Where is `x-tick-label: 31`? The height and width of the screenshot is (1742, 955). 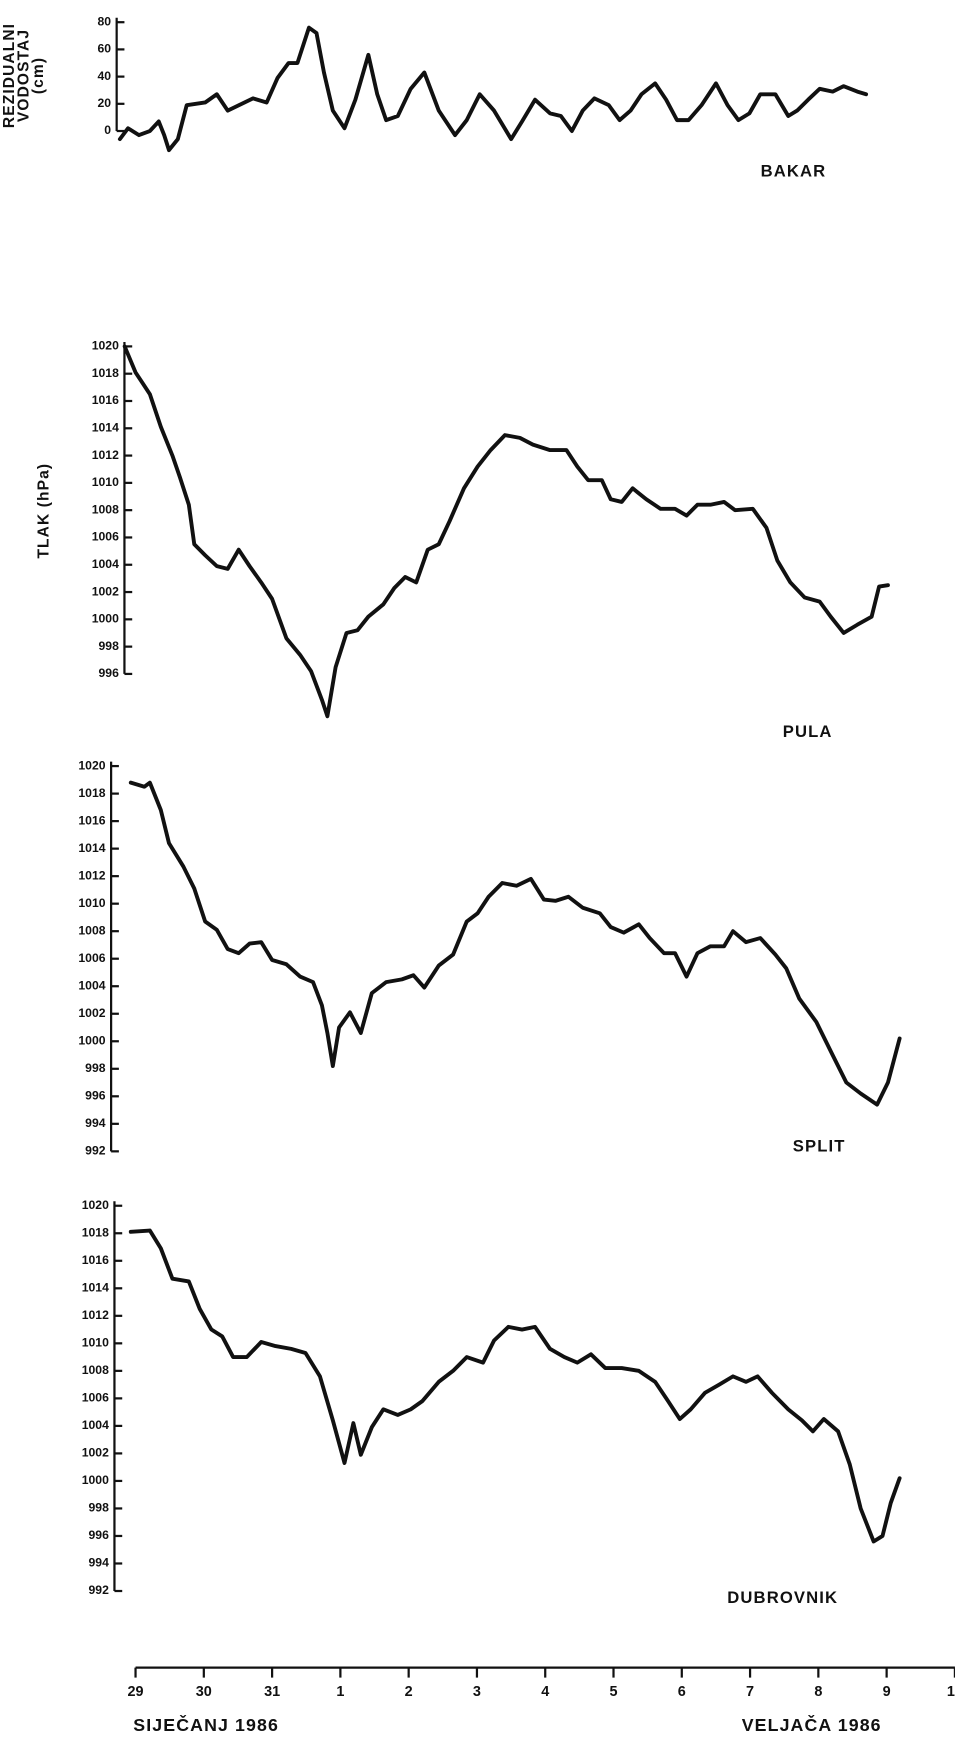 x-tick-label: 31 is located at coordinates (272, 1692).